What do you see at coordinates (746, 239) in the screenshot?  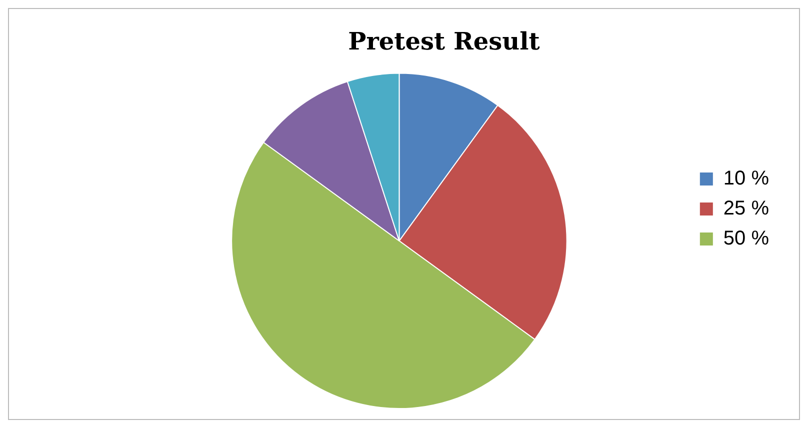 I see `legend-label: 50 %` at bounding box center [746, 239].